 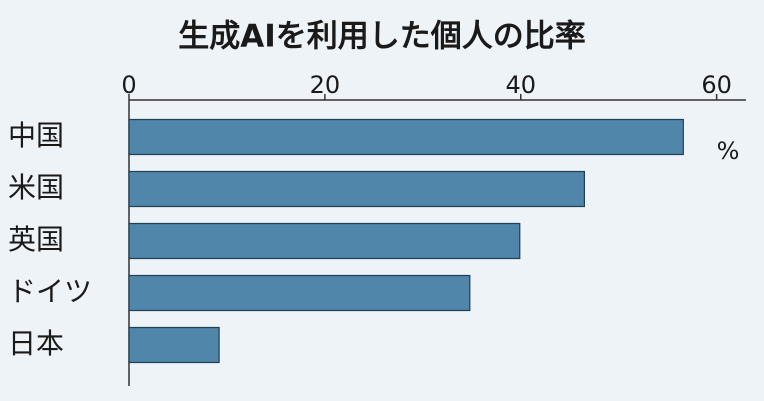 What do you see at coordinates (520, 85) in the screenshot?
I see `x-tick-label: 40` at bounding box center [520, 85].